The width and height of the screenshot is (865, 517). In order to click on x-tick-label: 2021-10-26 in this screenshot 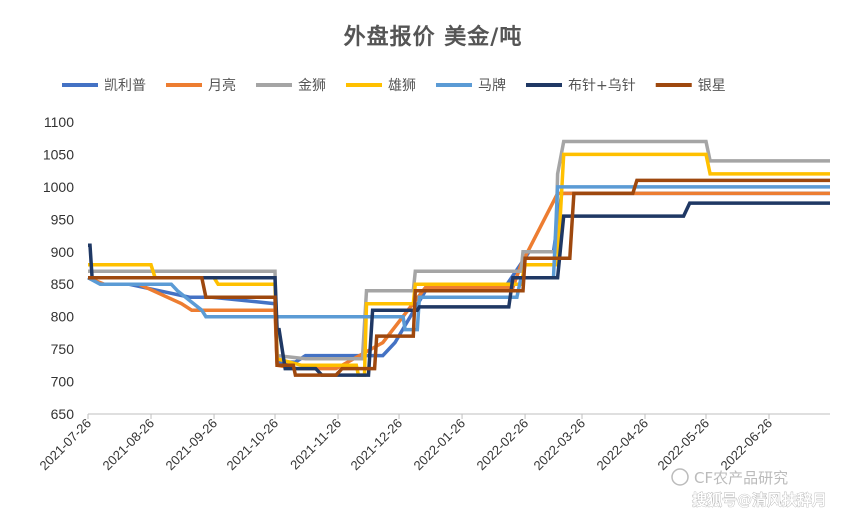, I will do `click(253, 445)`.